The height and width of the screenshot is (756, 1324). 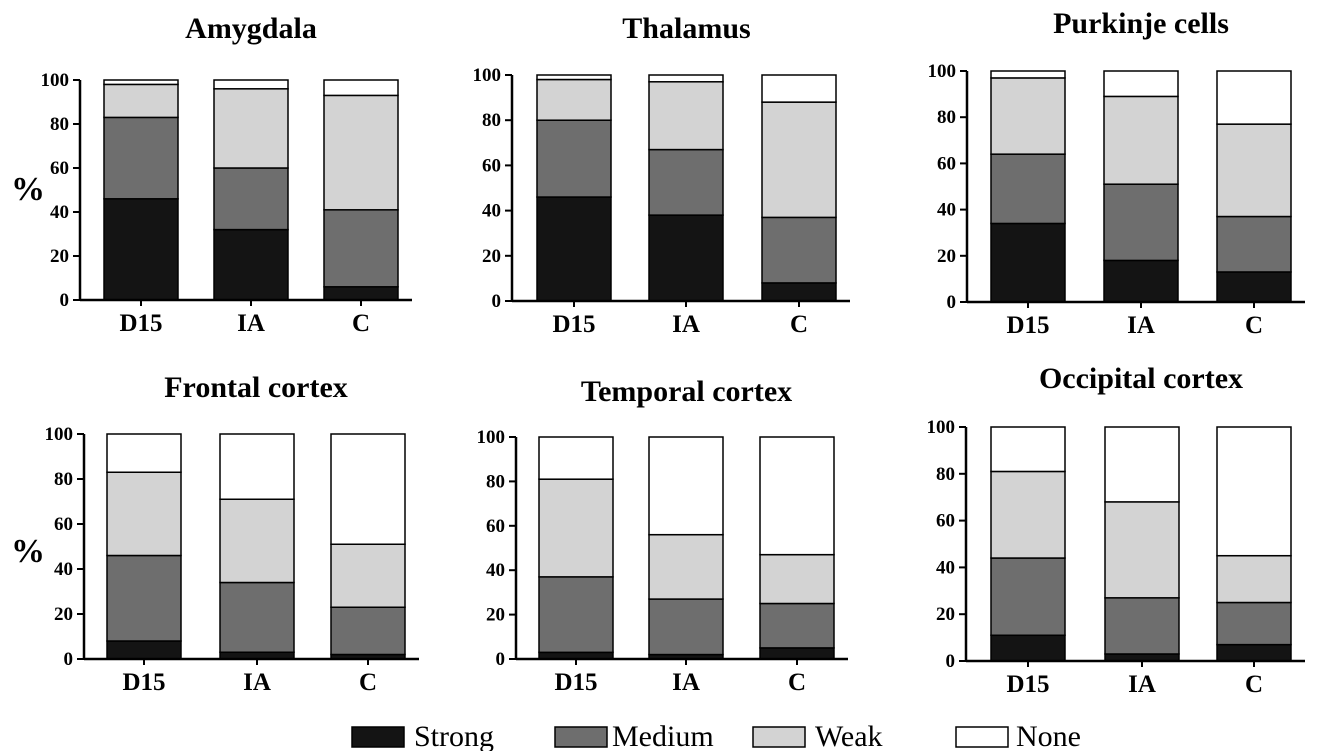 What do you see at coordinates (663, 735) in the screenshot?
I see `legend-label-medium: Medium` at bounding box center [663, 735].